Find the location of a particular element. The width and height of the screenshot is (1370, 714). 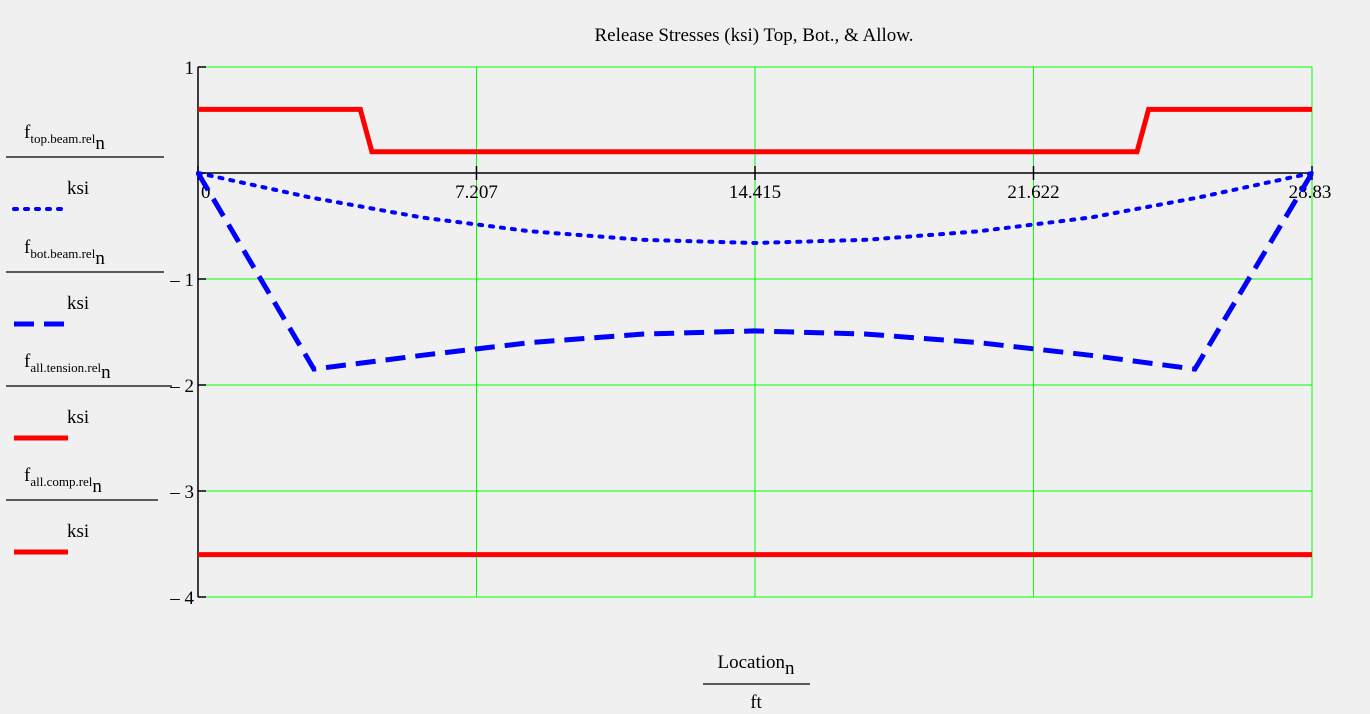

y-tick-label: 1 is located at coordinates (190, 68).